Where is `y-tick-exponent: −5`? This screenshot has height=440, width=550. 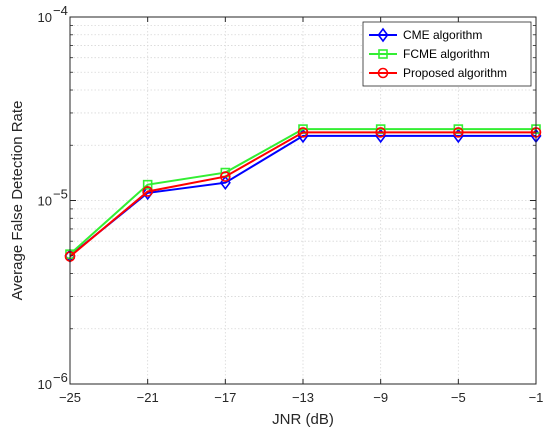
y-tick-exponent: −5 is located at coordinates (60, 194).